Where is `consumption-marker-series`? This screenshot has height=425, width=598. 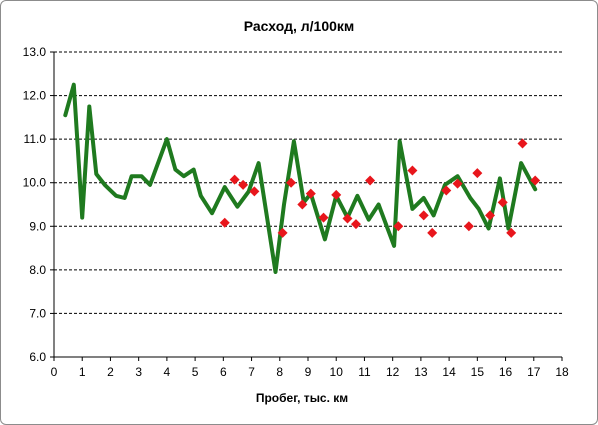 consumption-marker-series is located at coordinates (380, 188).